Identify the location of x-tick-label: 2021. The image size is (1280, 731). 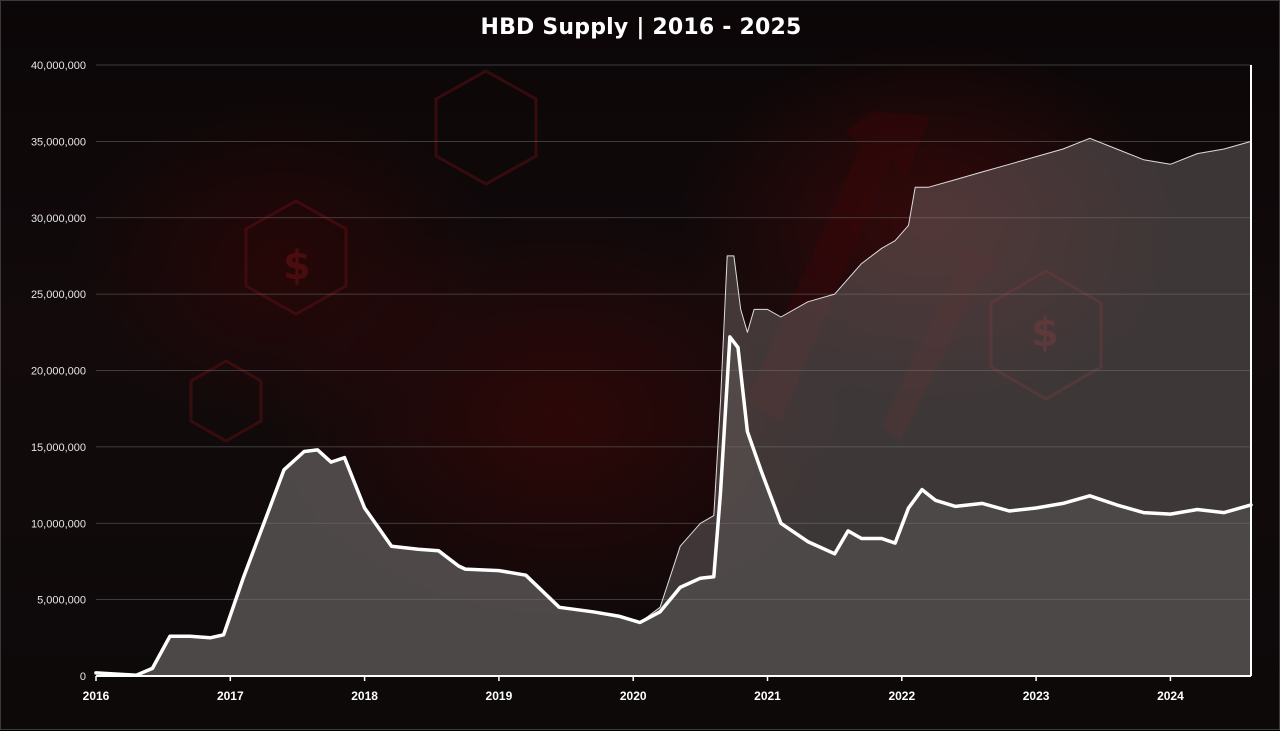
(767, 696).